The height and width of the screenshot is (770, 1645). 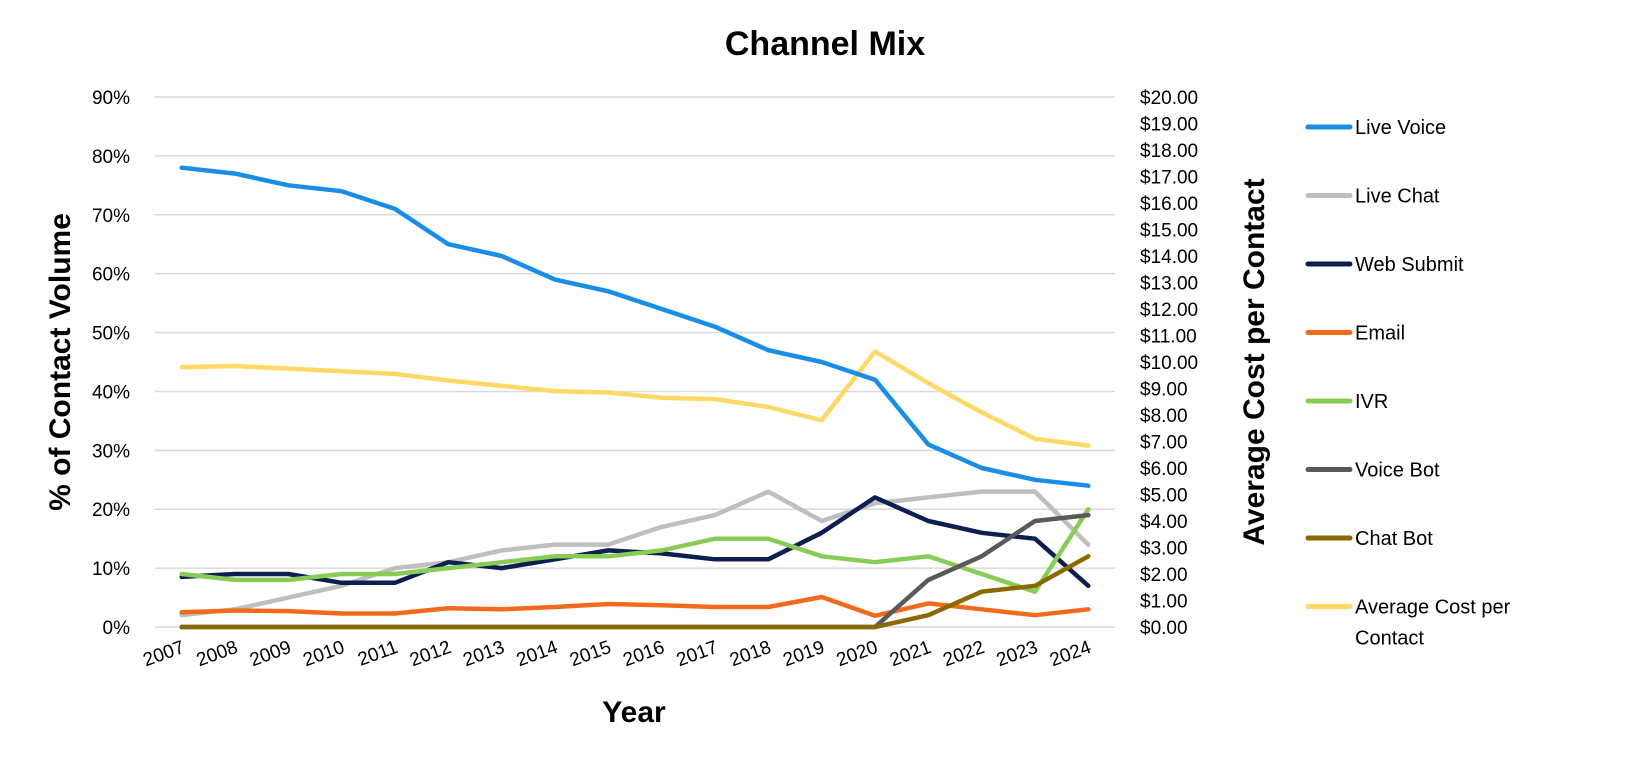 What do you see at coordinates (643, 654) in the screenshot?
I see `x-tick-label: 2016` at bounding box center [643, 654].